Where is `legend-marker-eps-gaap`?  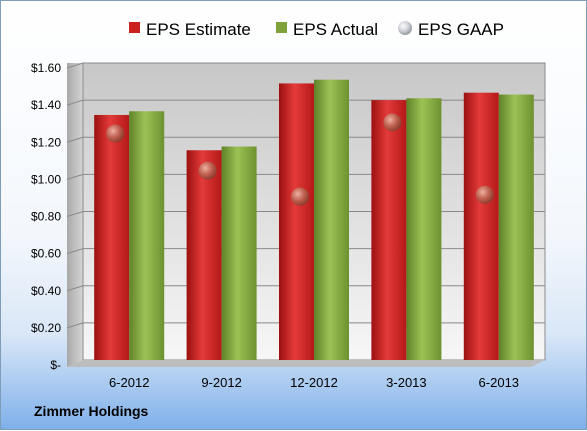
legend-marker-eps-gaap is located at coordinates (405, 28).